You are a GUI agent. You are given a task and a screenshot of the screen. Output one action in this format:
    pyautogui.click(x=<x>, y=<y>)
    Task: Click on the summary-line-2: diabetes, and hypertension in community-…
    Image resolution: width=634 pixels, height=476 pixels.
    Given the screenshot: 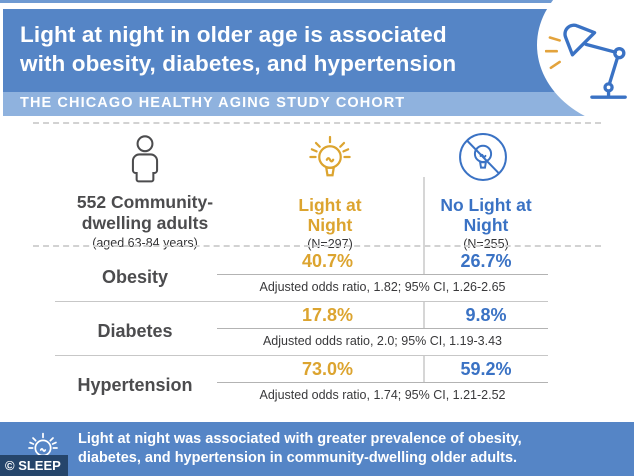 What is the action you would take?
    pyautogui.click(x=298, y=458)
    